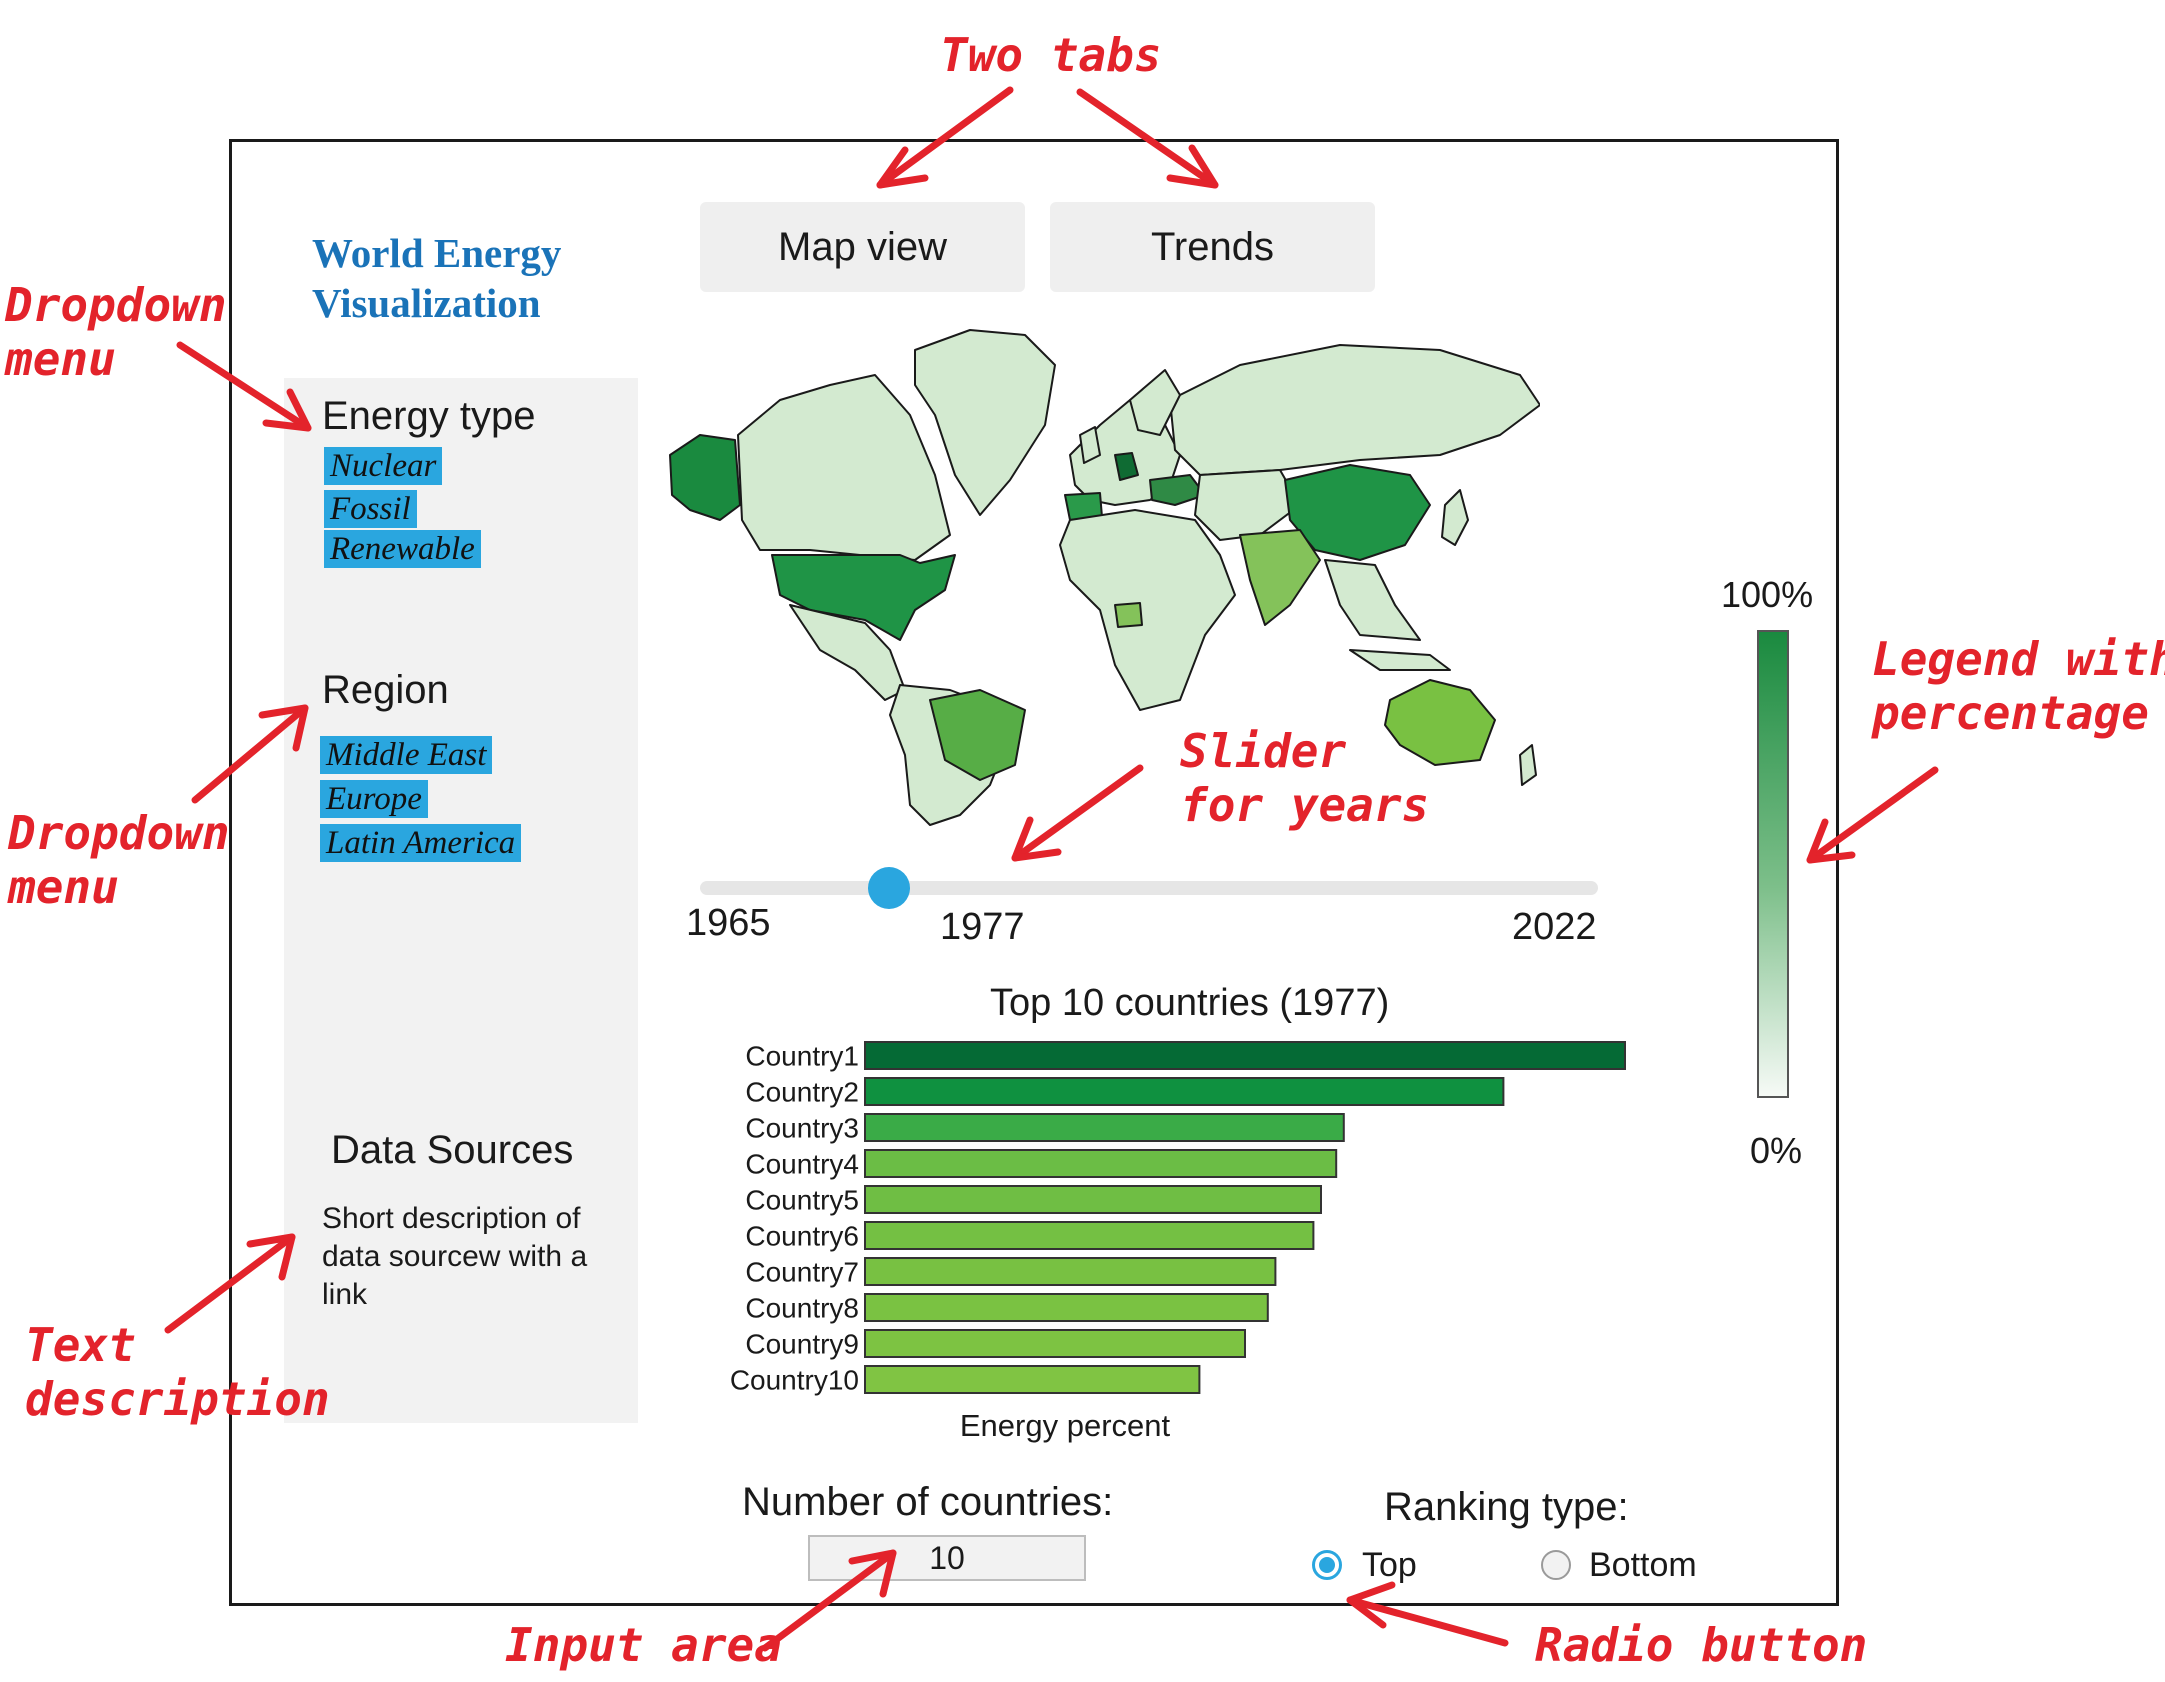 The width and height of the screenshot is (2165, 1682). Describe the element at coordinates (1090, 445) in the screenshot. I see `map-uk` at that location.